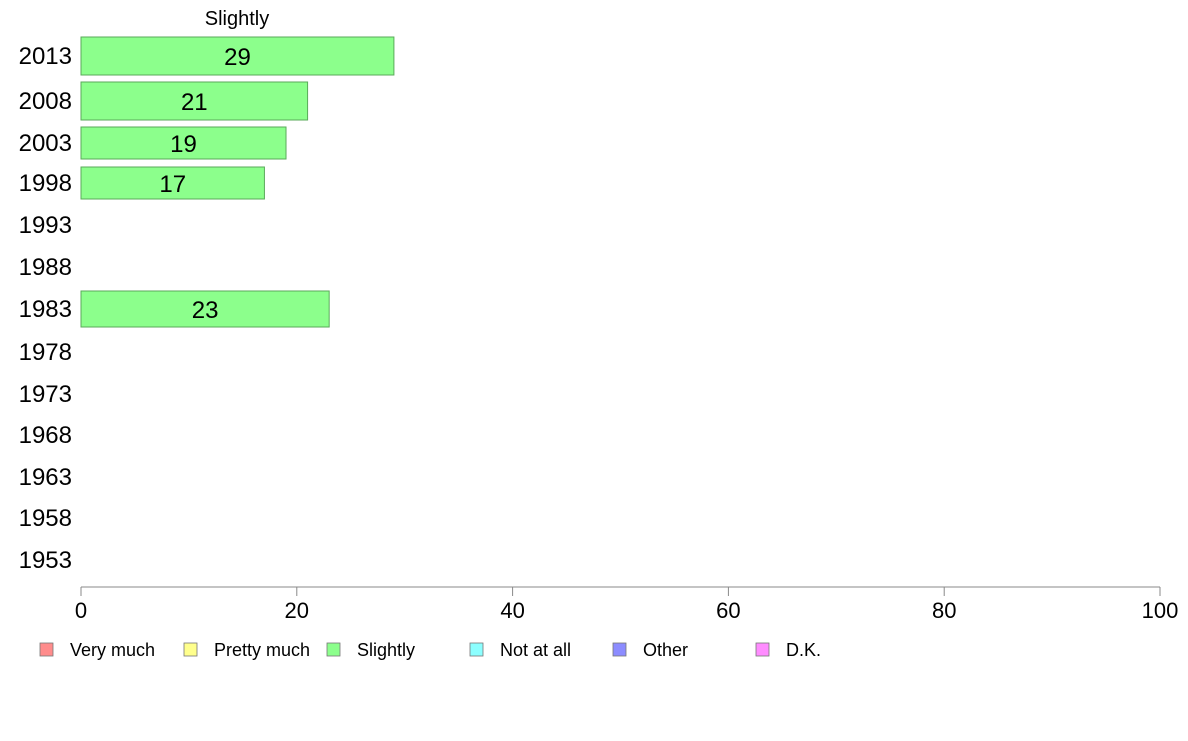 The height and width of the screenshot is (741, 1188). I want to click on y-tick-label: 1963, so click(45, 477).